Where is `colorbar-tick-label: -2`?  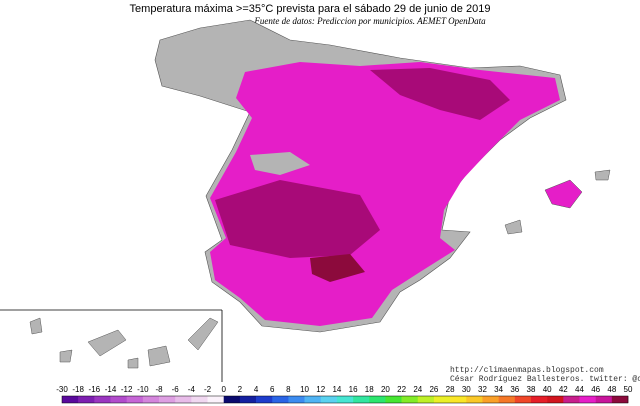
colorbar-tick-label: -2 is located at coordinates (208, 389).